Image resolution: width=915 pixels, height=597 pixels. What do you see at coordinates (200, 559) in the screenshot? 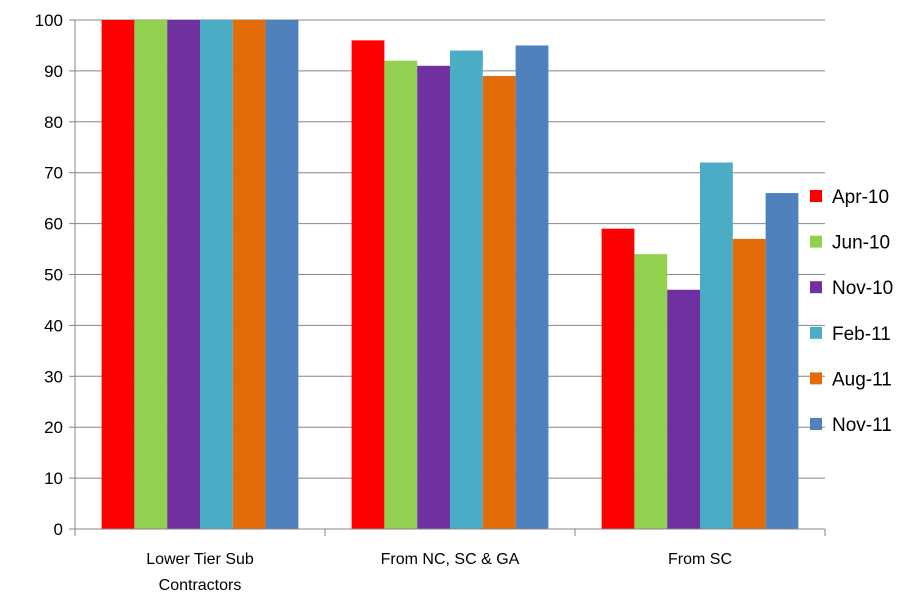
I see `x-category-label: Lower Tier Sub` at bounding box center [200, 559].